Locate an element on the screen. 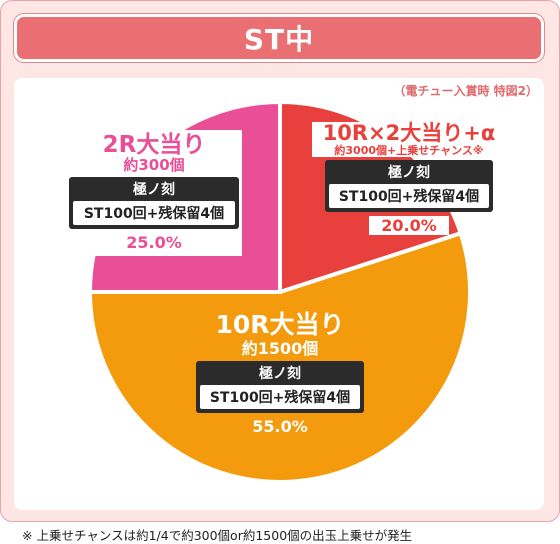 This screenshot has height=544, width=560. slice-percent: 20.0% is located at coordinates (409, 226).